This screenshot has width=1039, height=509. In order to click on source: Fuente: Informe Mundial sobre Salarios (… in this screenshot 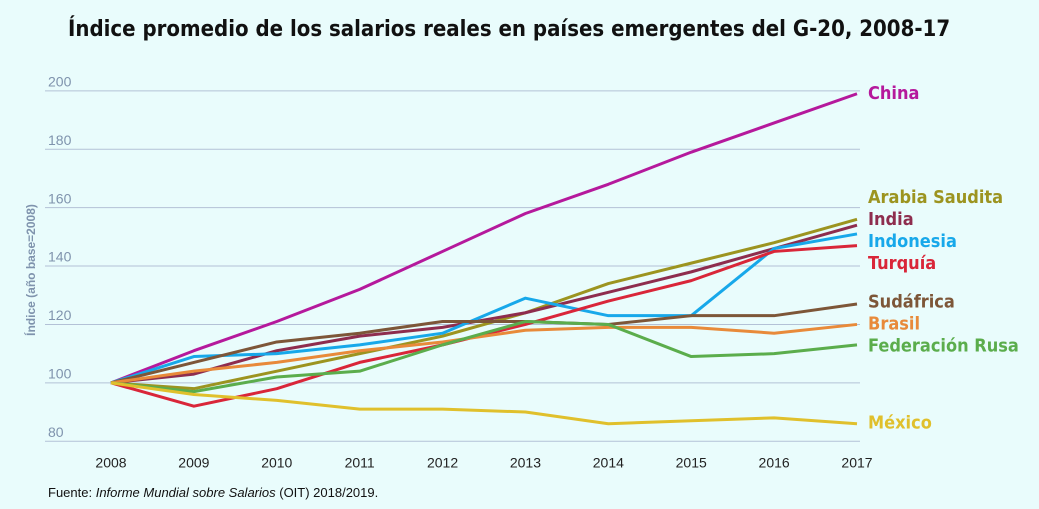, I will do `click(213, 492)`.